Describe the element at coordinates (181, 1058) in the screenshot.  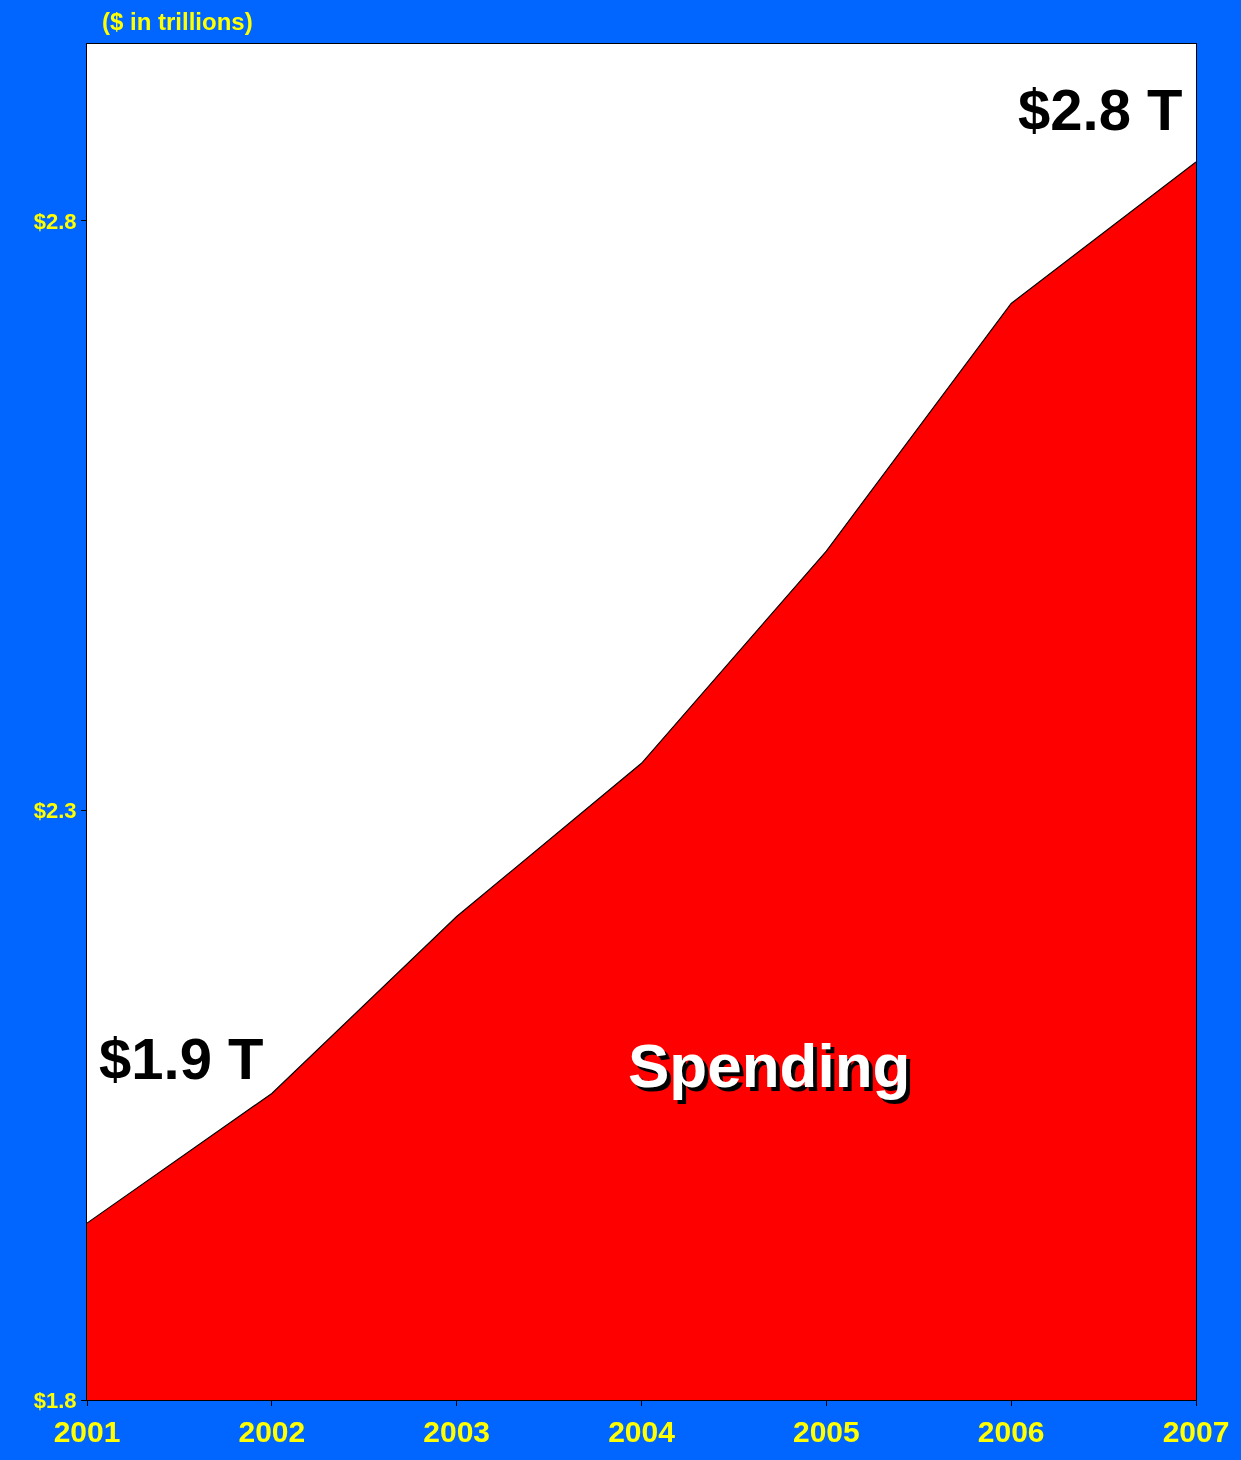
I see `annotation: $1.9 T` at that location.